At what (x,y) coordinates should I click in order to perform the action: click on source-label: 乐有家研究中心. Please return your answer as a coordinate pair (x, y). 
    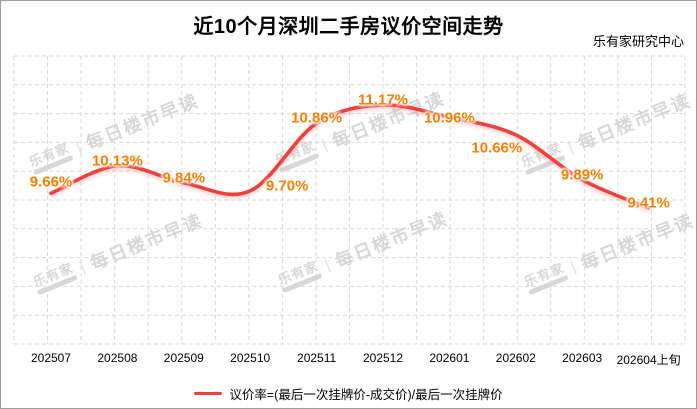
    Looking at the image, I should click on (638, 41).